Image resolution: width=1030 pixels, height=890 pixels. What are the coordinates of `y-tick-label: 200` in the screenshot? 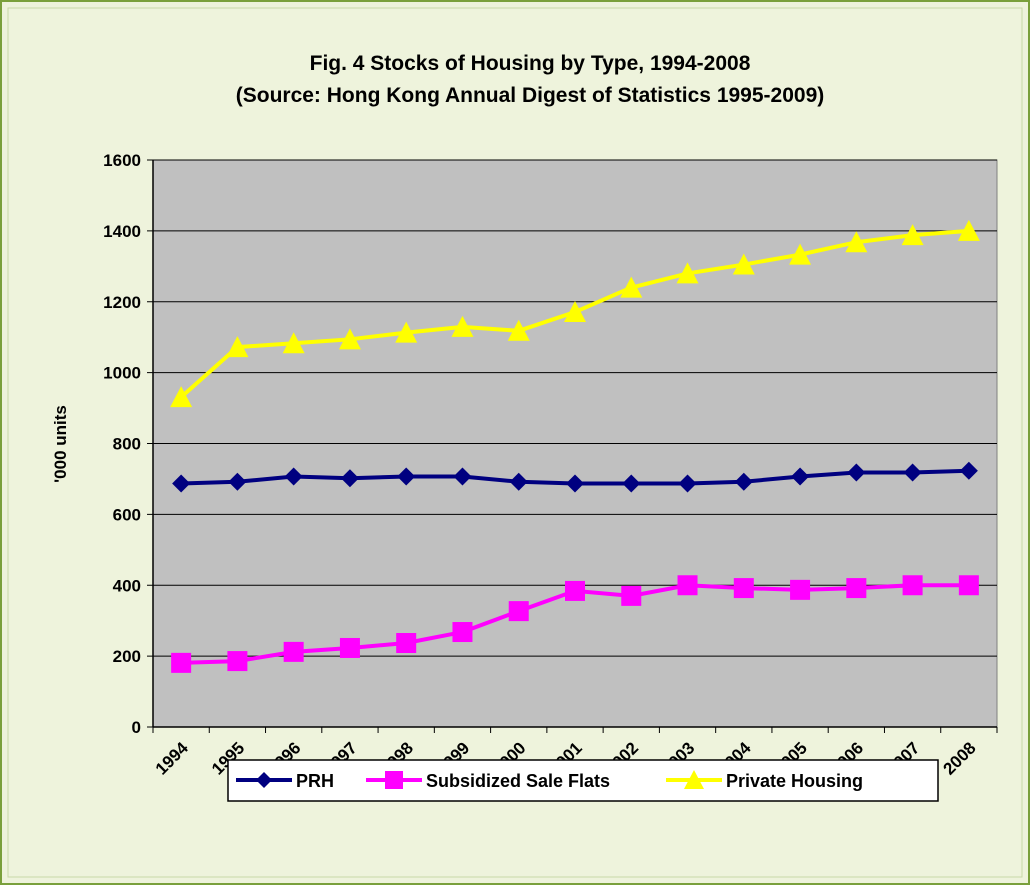 It's located at (127, 656).